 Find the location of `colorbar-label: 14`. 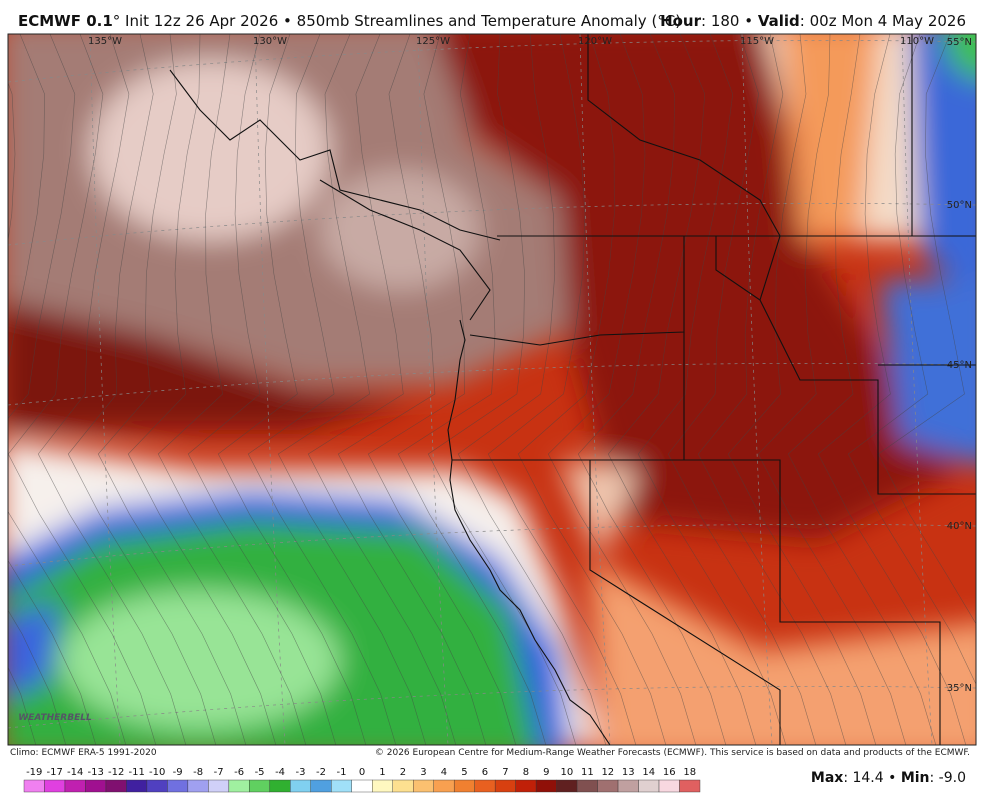

colorbar-label: 14 is located at coordinates (648, 772).